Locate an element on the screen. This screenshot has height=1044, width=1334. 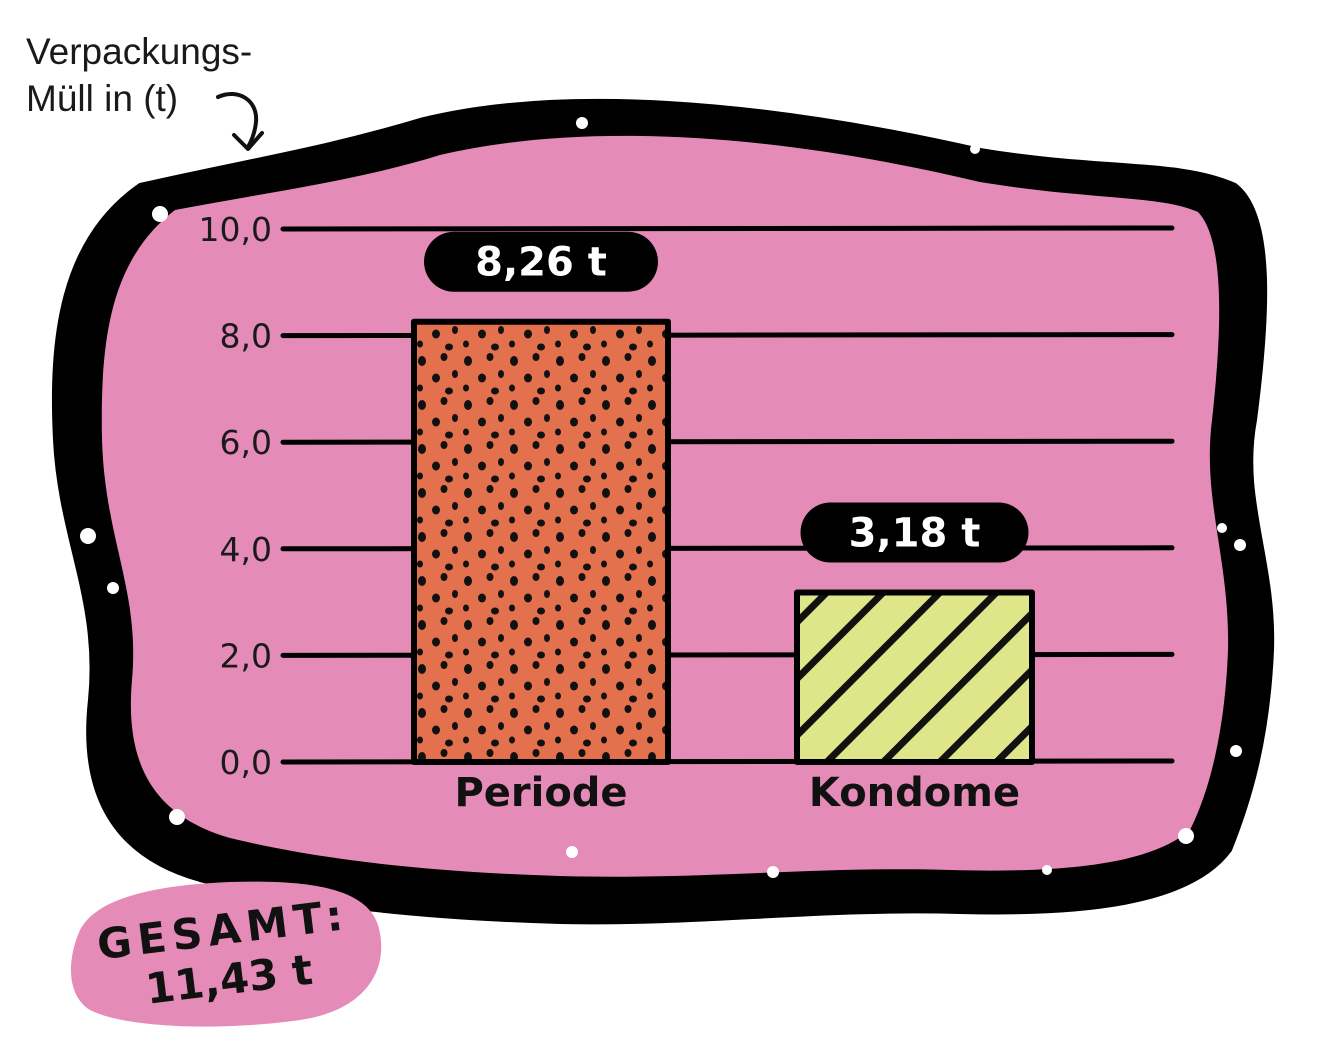
ylabel-arrowhead is located at coordinates (248, 141).